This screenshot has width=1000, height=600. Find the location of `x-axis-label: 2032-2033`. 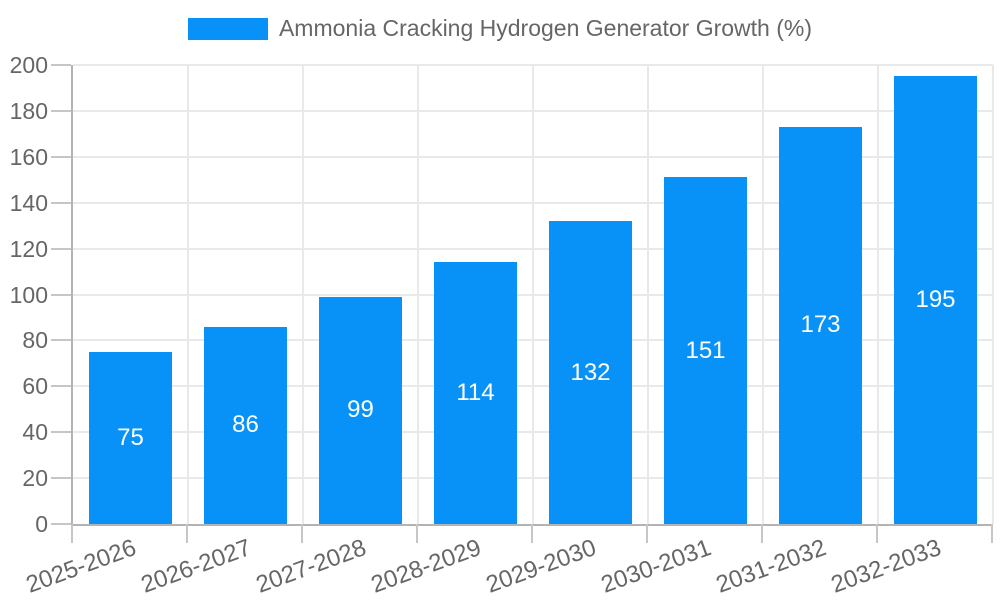

x-axis-label: 2032-2033 is located at coordinates (886, 566).